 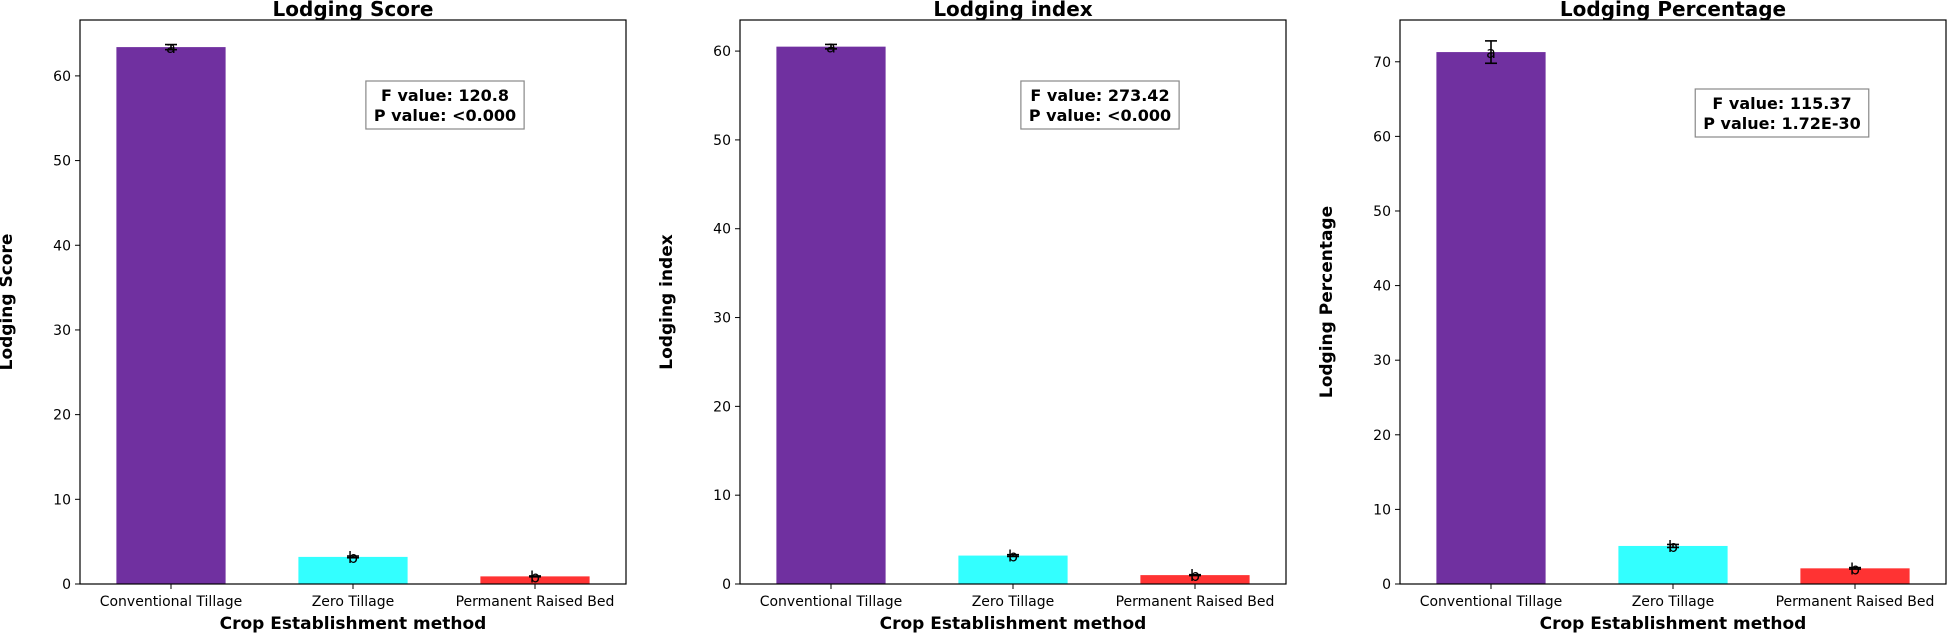 What do you see at coordinates (353, 10) in the screenshot?
I see `chart-title: Lodging Score` at bounding box center [353, 10].